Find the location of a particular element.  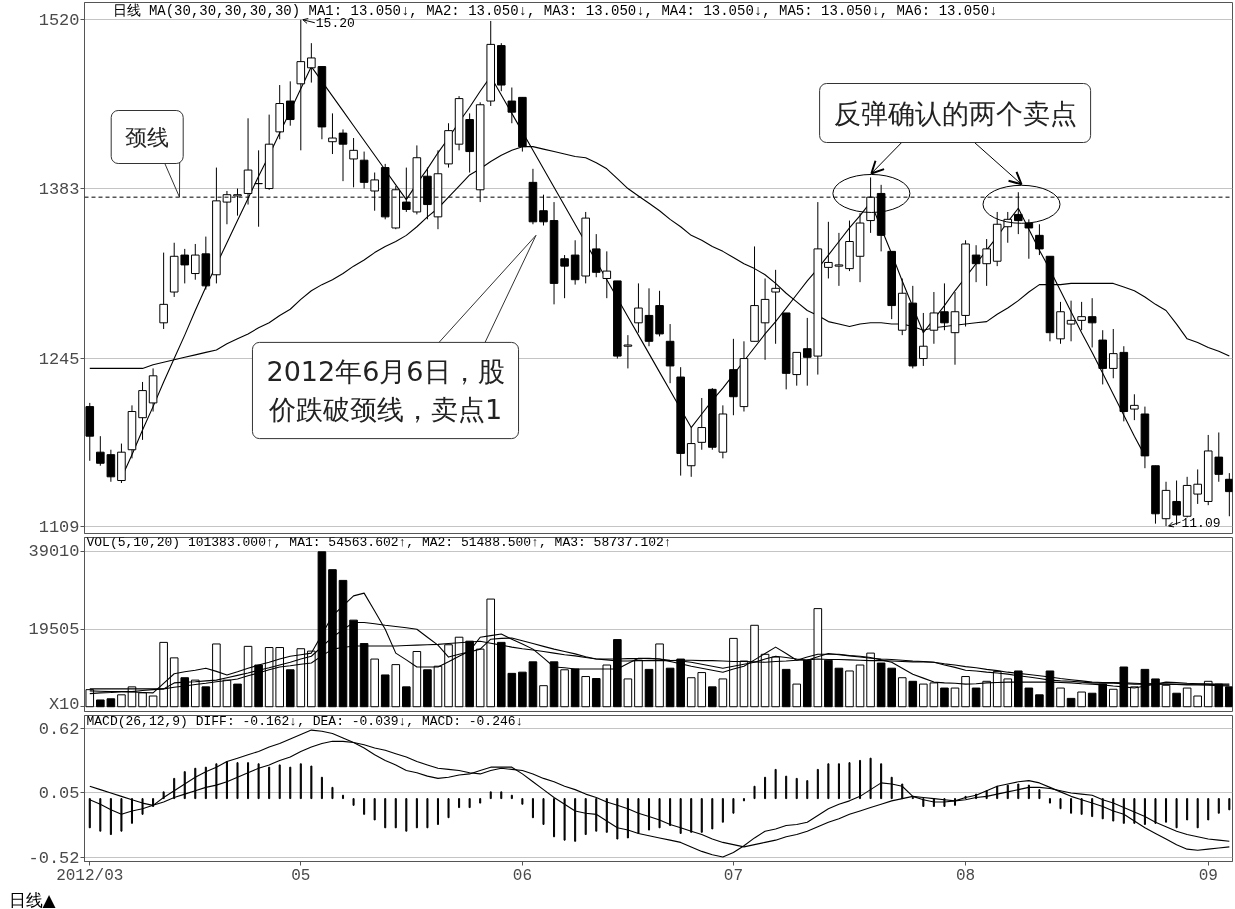

chart-title: 日线 MA(30,30,30,30,30) MA1: 13.050↓, MA2: 13.050↓, MA3: 13.050↓, MA4: 13.050↓, MA5: 13.050↓, MA6: 13.050↓ is located at coordinates (555, 10).